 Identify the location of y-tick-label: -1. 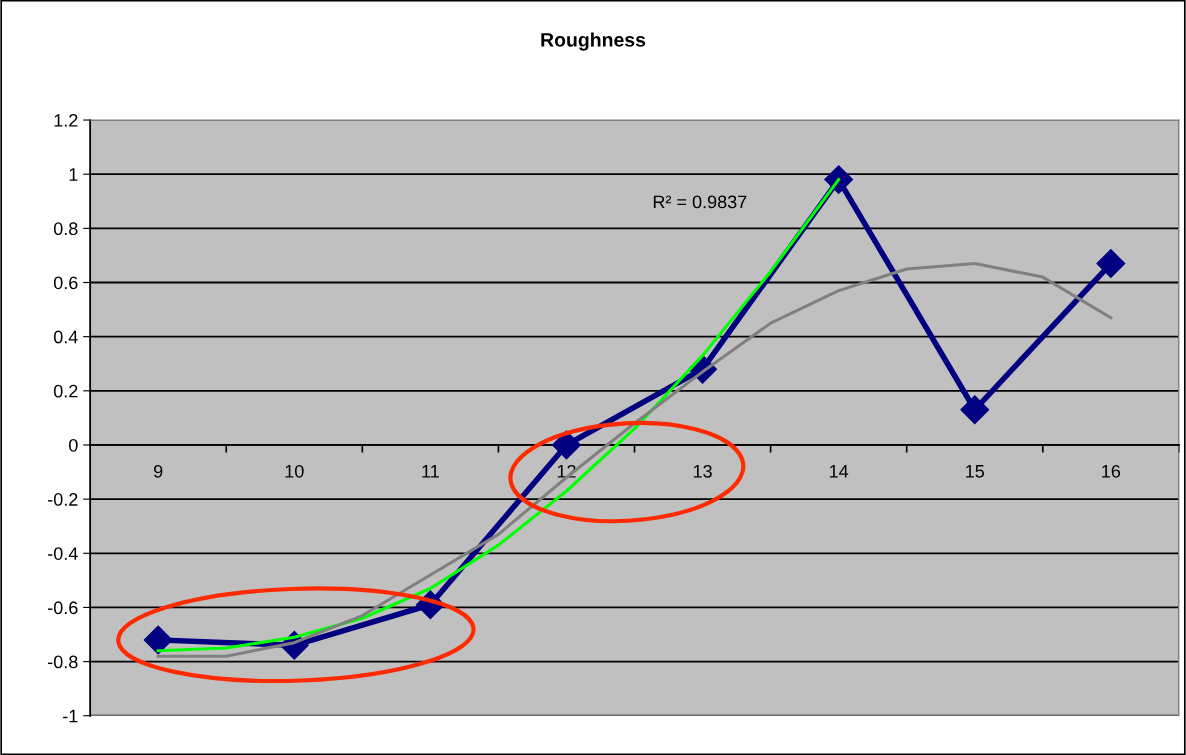
(70, 716).